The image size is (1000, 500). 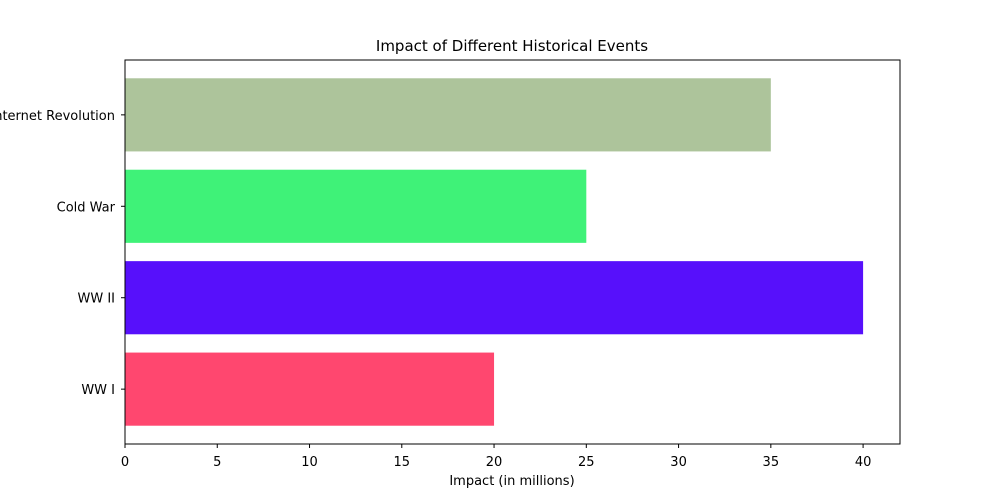 What do you see at coordinates (511, 481) in the screenshot?
I see `x-axis-label: Impact (in millions)` at bounding box center [511, 481].